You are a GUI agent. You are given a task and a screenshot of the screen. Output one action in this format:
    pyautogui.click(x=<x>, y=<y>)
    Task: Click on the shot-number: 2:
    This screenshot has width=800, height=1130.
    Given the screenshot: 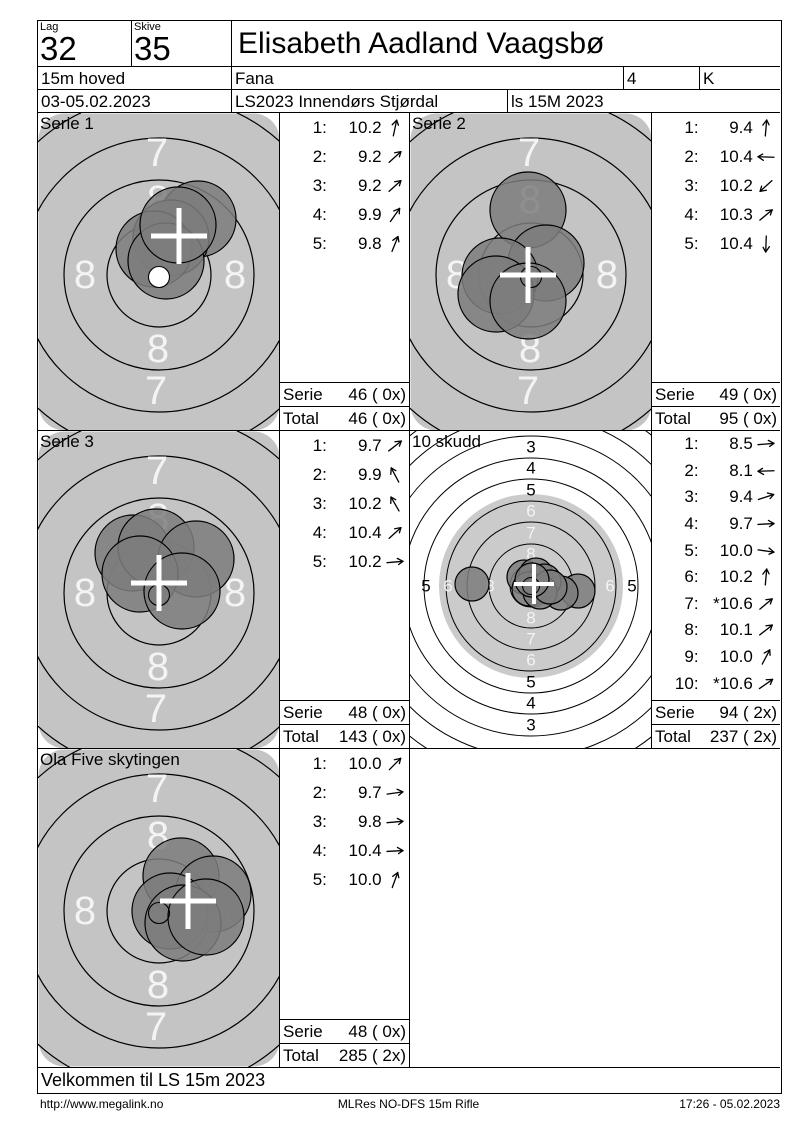 What is the action you would take?
    pyautogui.click(x=319, y=156)
    